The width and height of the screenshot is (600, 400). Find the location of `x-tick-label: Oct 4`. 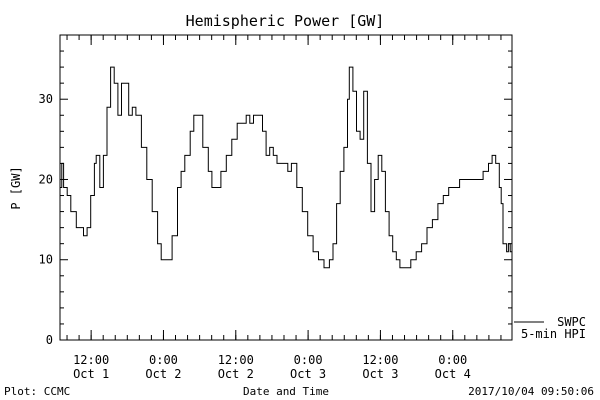

x-tick-label: Oct 4 is located at coordinates (453, 374).